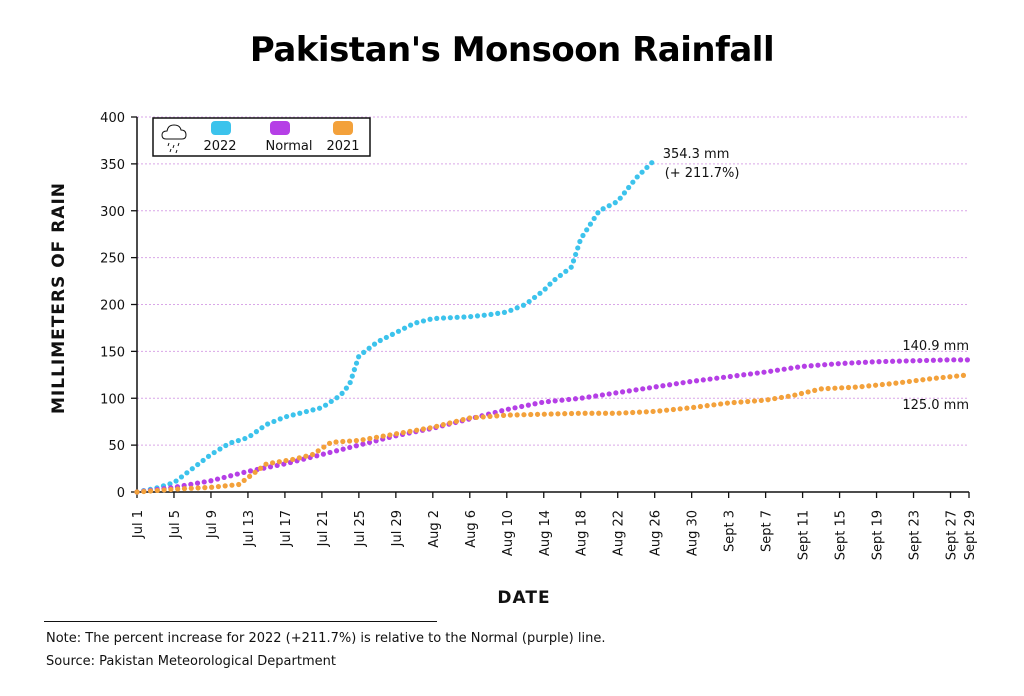 Image resolution: width=1024 pixels, height=696 pixels. I want to click on chart-title: Pakistan's Monsoon Rainfall, so click(512, 50).